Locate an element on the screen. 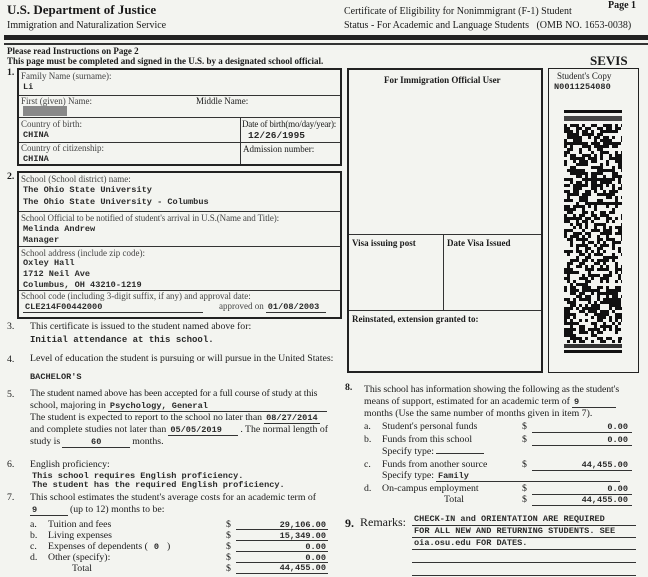 This screenshot has height=577, width=648. specify-type-label-c: Specify type: is located at coordinates (408, 475).